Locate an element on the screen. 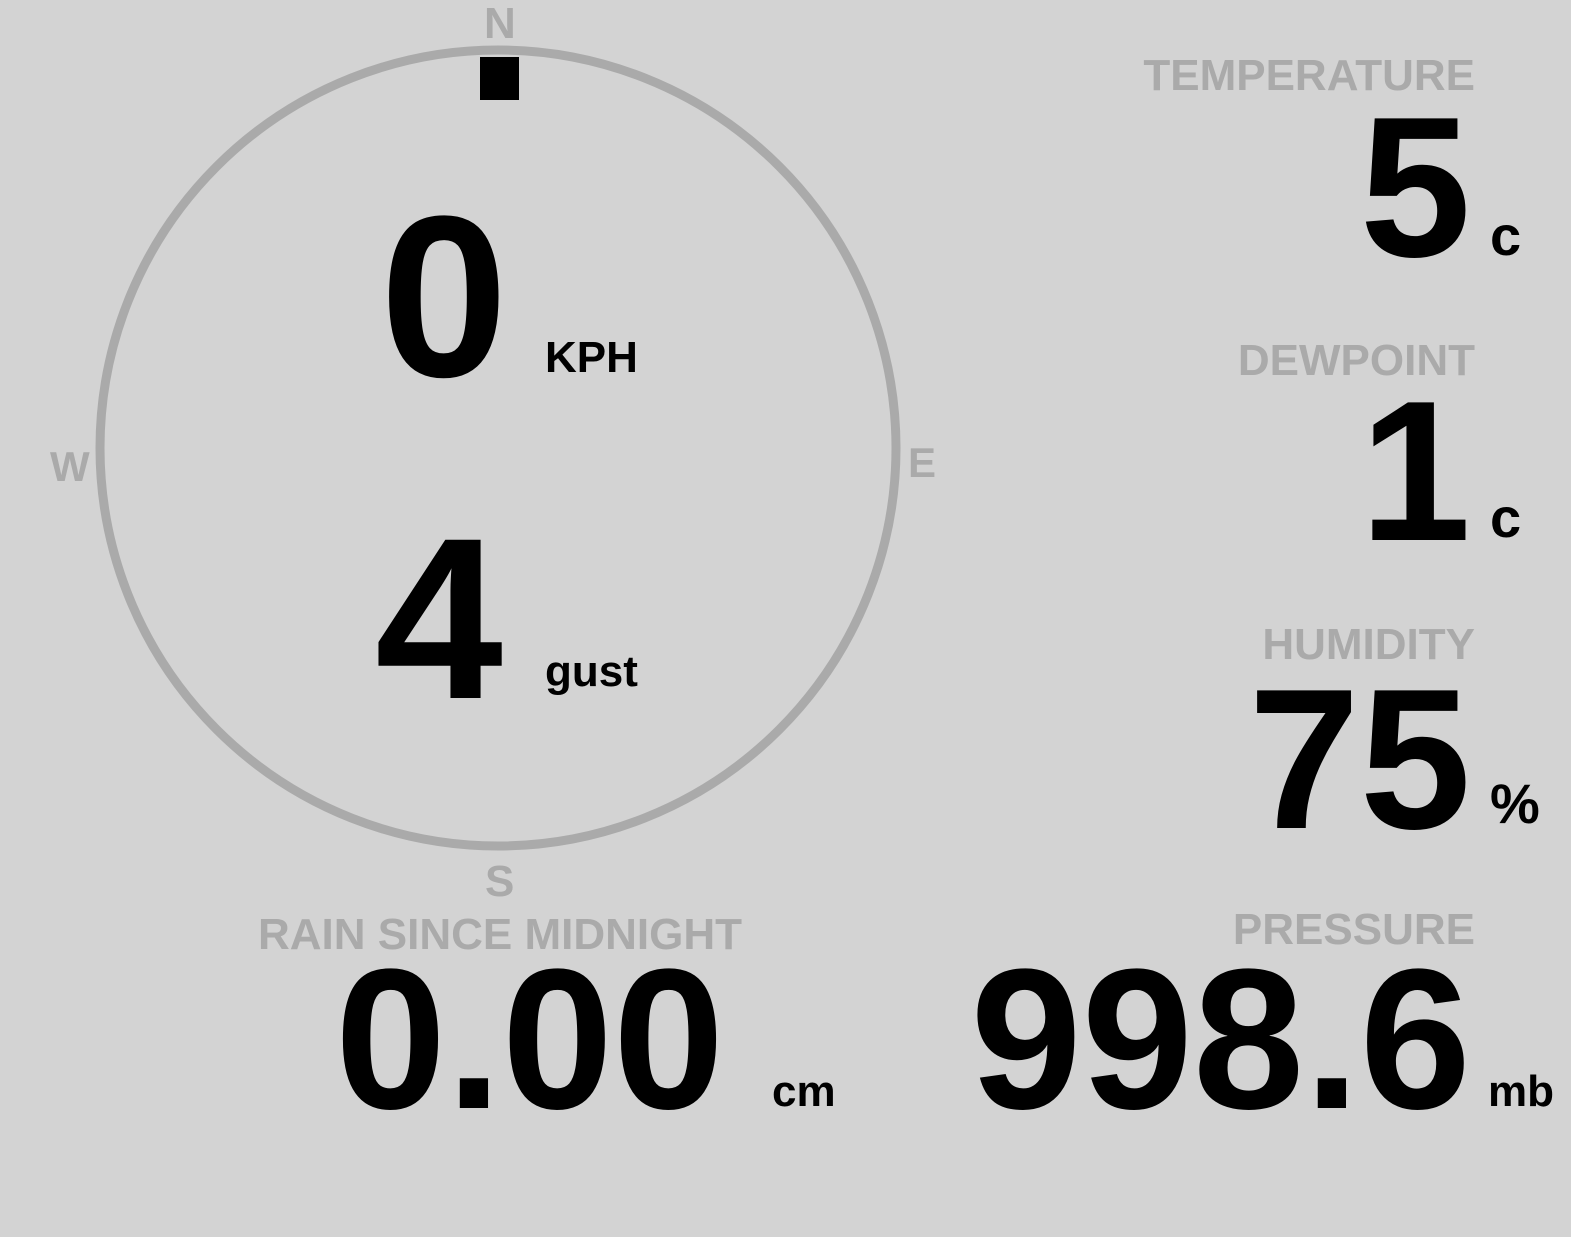 This screenshot has height=1237, width=1571. dewpoint-value: 1 is located at coordinates (1415, 471).